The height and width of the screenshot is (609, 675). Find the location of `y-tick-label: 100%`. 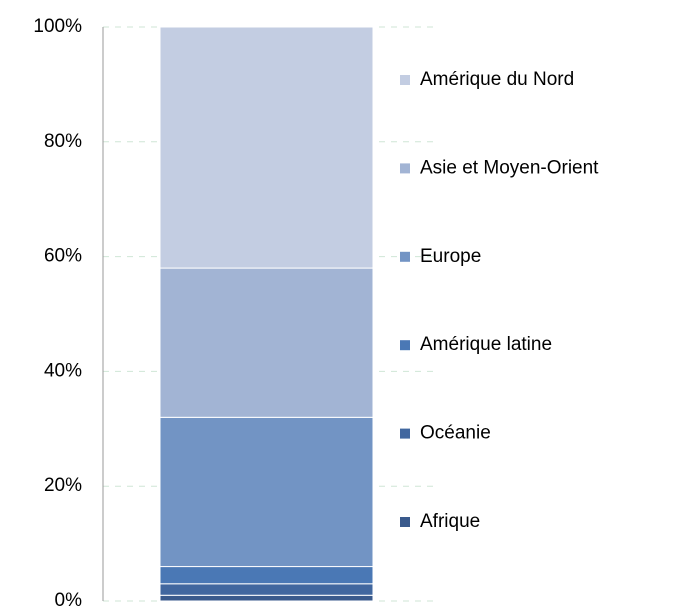

y-tick-label: 100% is located at coordinates (57, 26).